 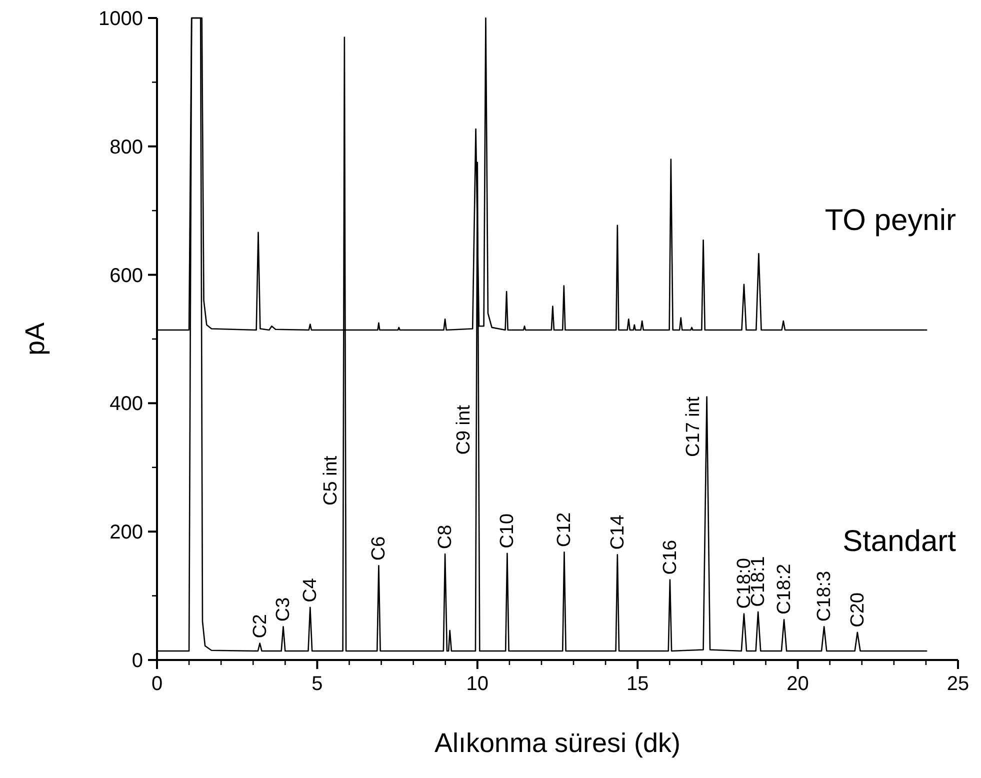 I want to click on x-tick-label: 20, so click(x=797, y=684).